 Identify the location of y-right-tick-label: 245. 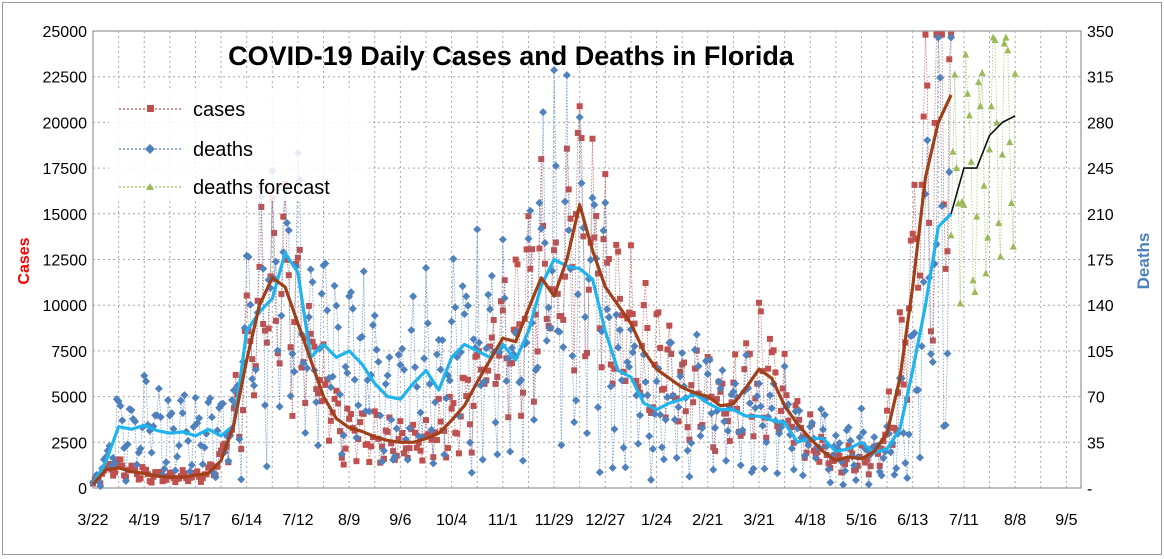
(1100, 169).